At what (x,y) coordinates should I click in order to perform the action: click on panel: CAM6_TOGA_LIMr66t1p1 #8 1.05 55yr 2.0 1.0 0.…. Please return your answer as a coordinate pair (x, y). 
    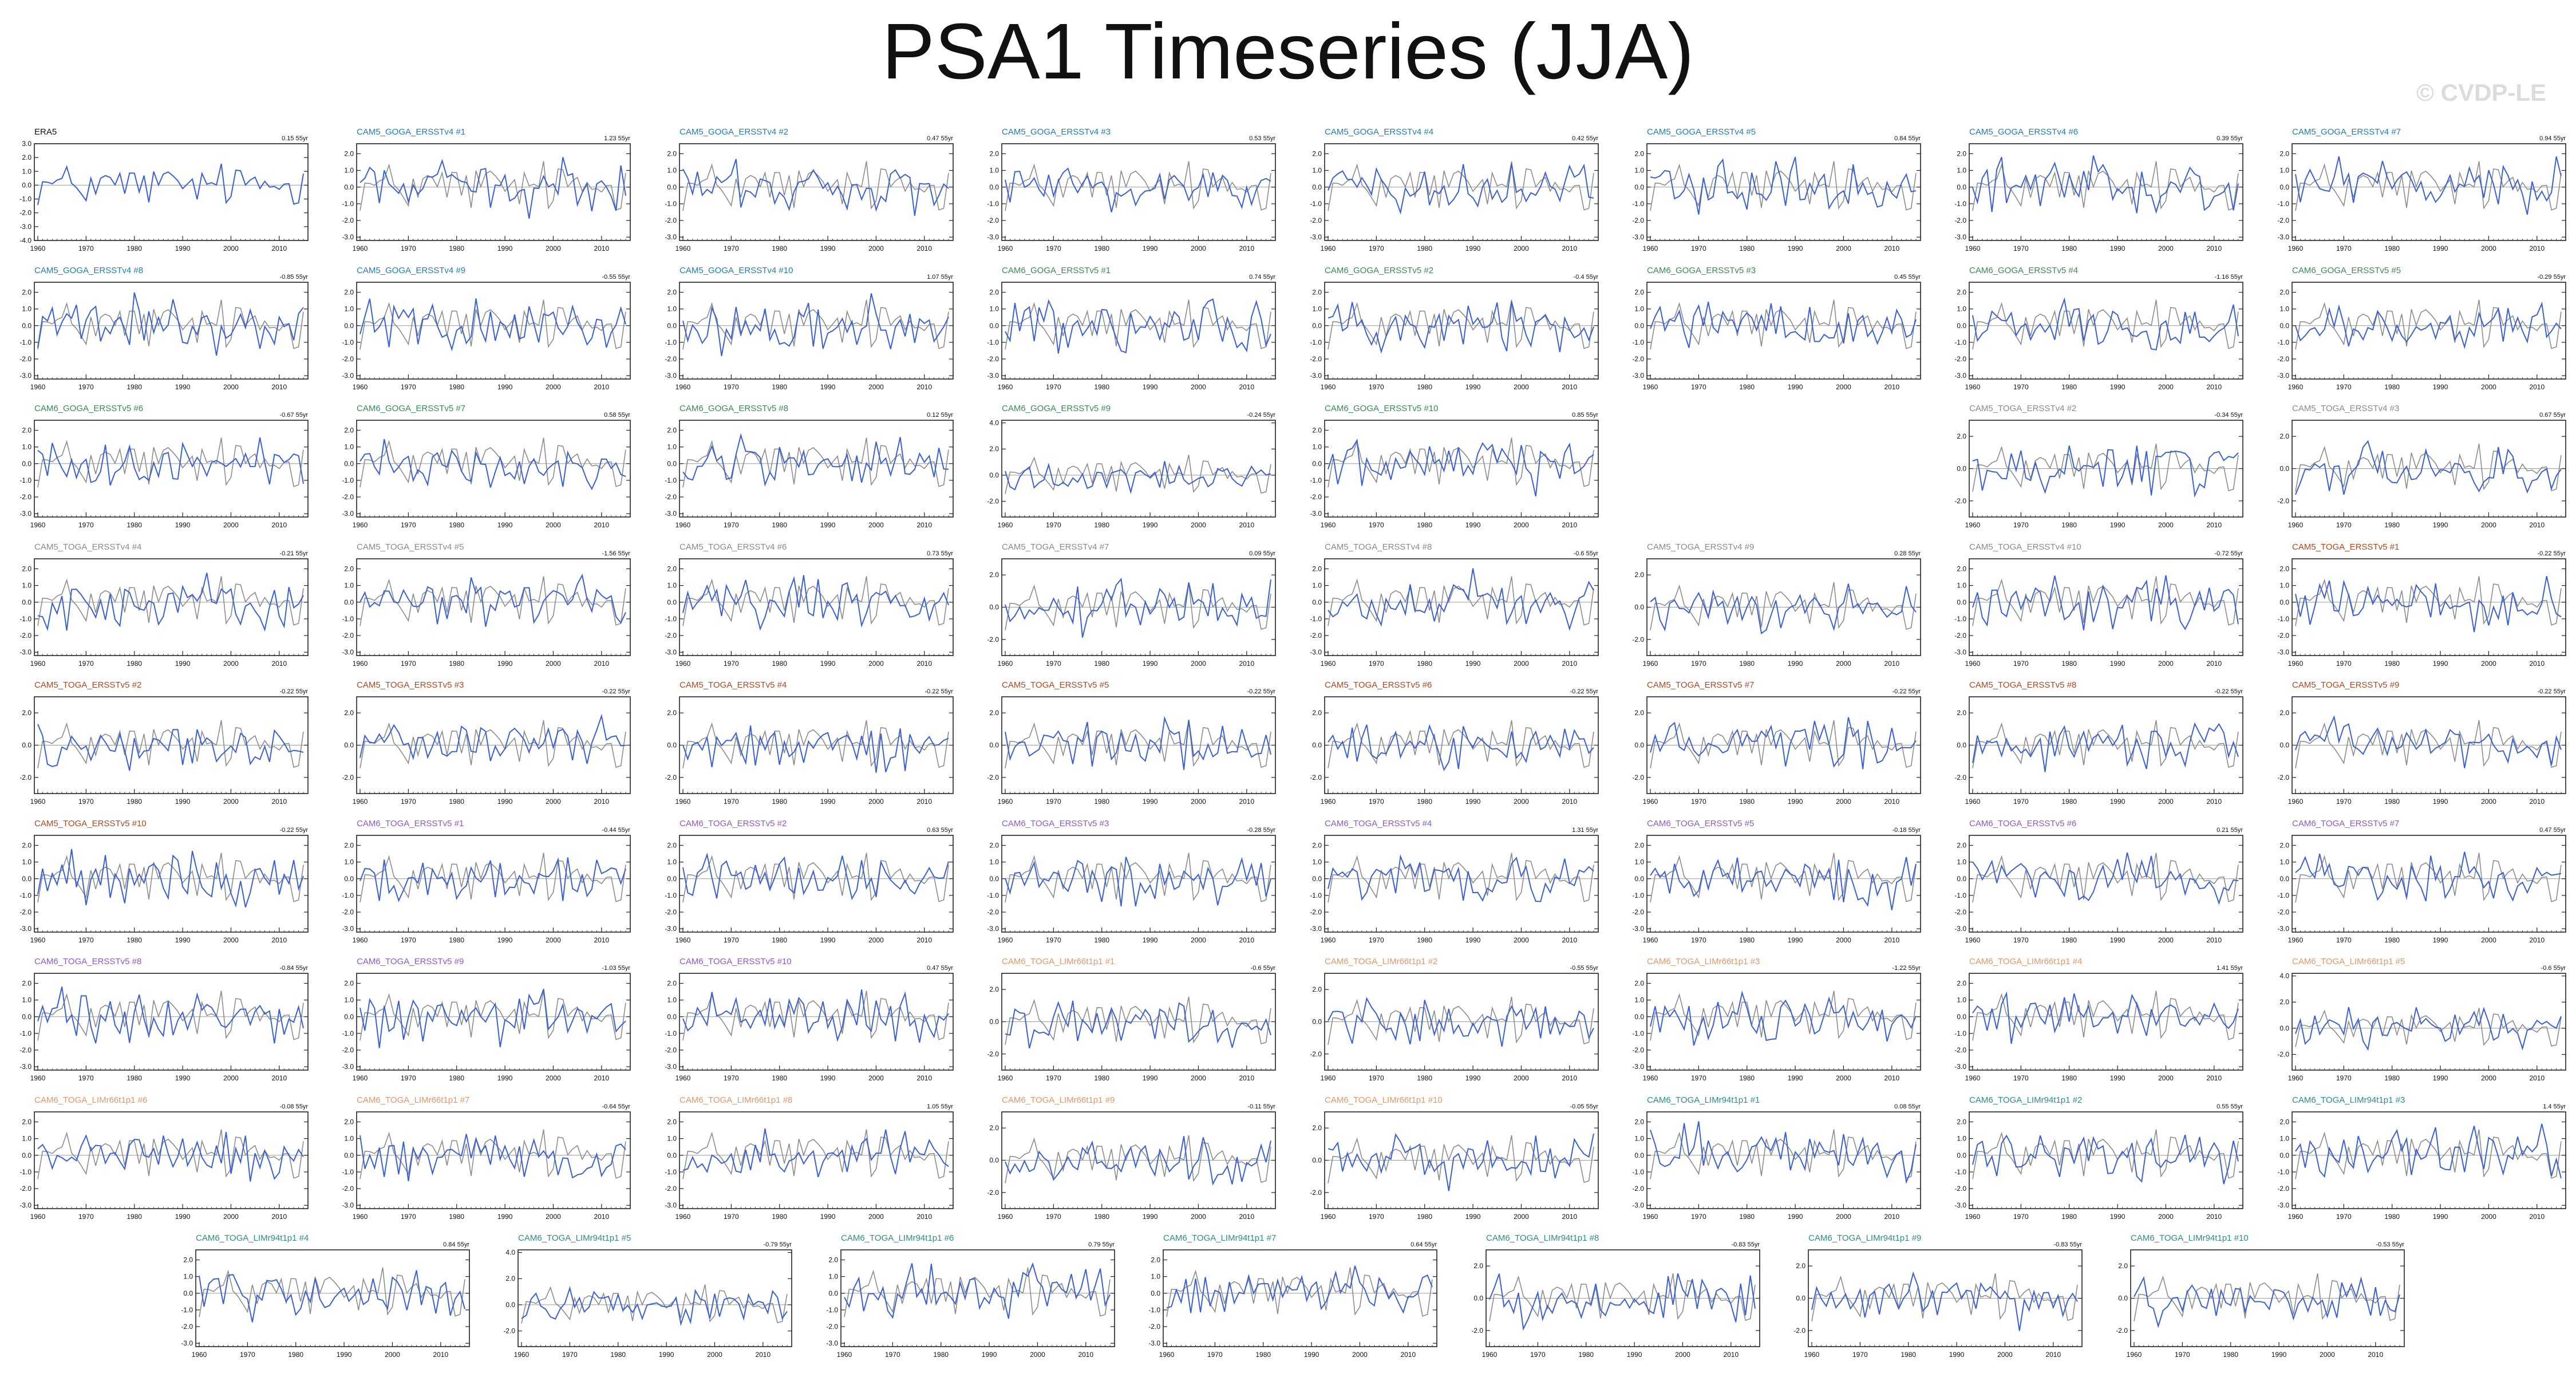
    Looking at the image, I should click on (809, 1158).